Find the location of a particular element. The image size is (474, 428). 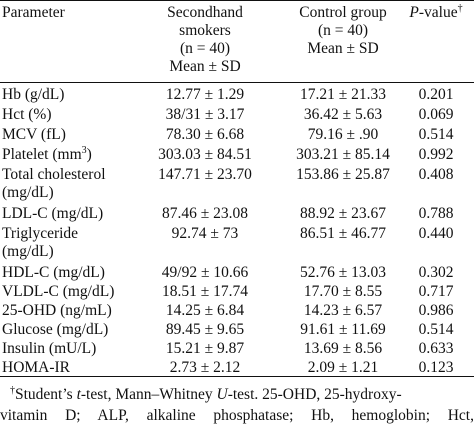

row-parameter: Total cholesterol (mg/dL) is located at coordinates (54, 183).